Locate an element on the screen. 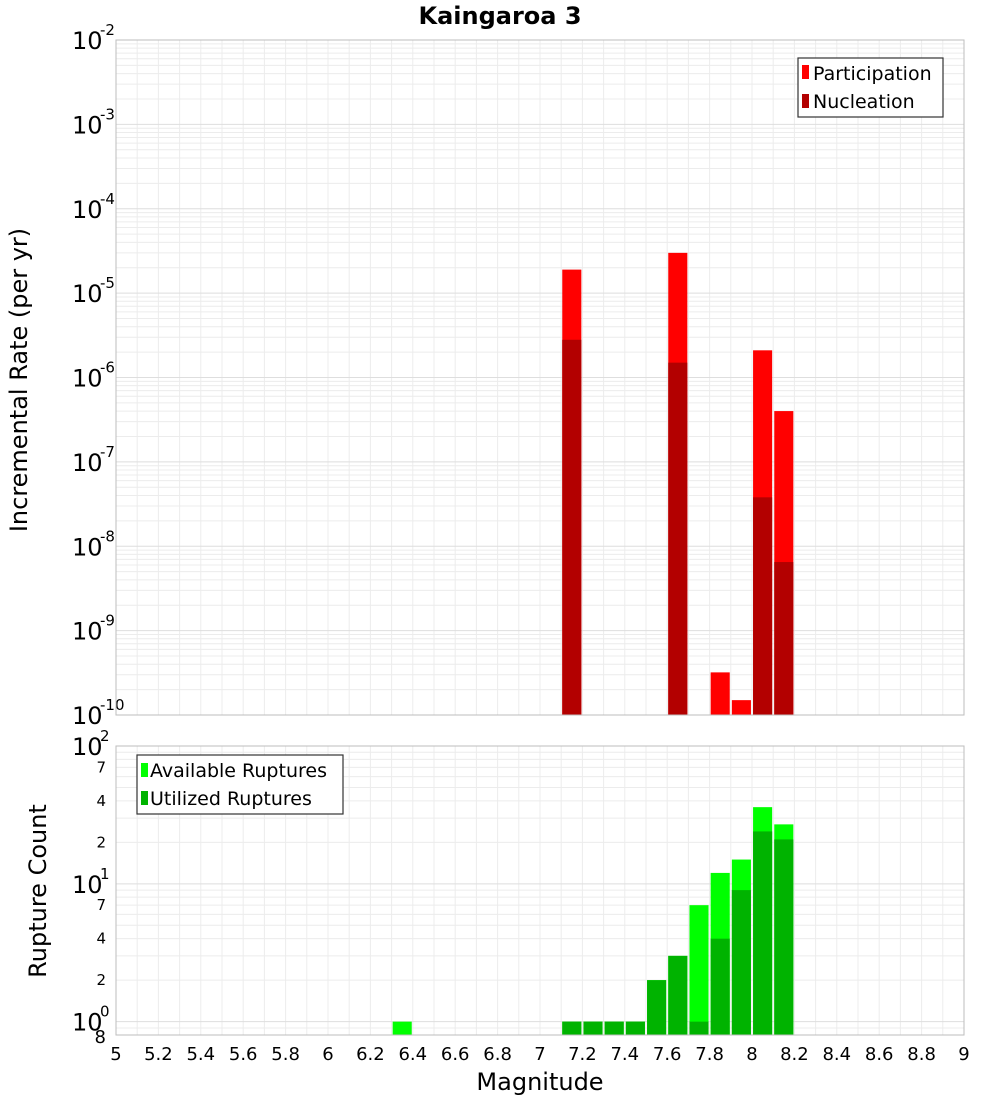  rate-y-tick-exponent: -7 is located at coordinates (107, 452).